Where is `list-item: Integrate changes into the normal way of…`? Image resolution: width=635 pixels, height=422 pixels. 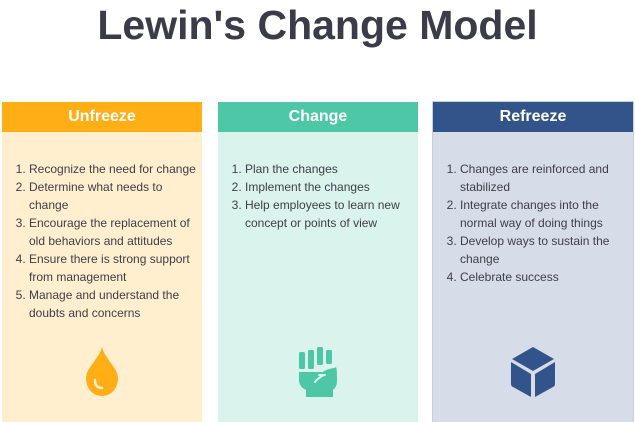
list-item: Integrate changes into the normal way of… is located at coordinates (544, 214).